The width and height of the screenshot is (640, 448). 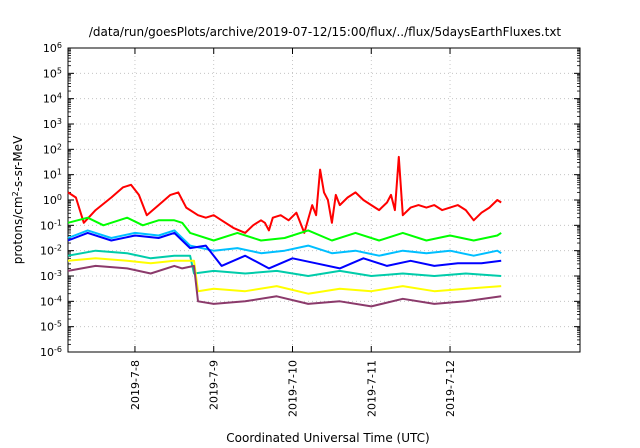 What do you see at coordinates (51, 352) in the screenshot?
I see `y-tick-label: 10⁻⁶` at bounding box center [51, 352].